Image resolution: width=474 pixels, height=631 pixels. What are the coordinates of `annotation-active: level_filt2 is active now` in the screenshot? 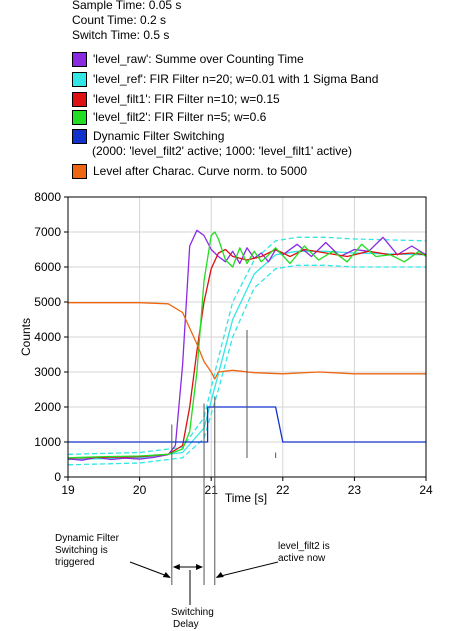 It's located at (304, 553).